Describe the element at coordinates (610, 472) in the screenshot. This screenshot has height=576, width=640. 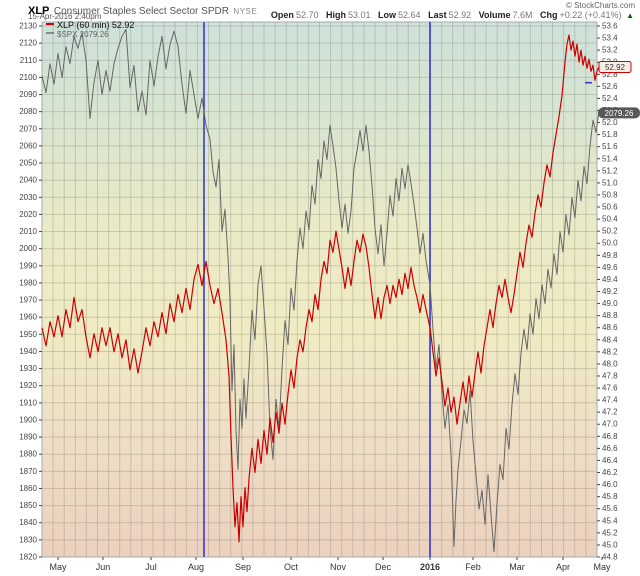
I see `svg-text: 46.2` at that location.